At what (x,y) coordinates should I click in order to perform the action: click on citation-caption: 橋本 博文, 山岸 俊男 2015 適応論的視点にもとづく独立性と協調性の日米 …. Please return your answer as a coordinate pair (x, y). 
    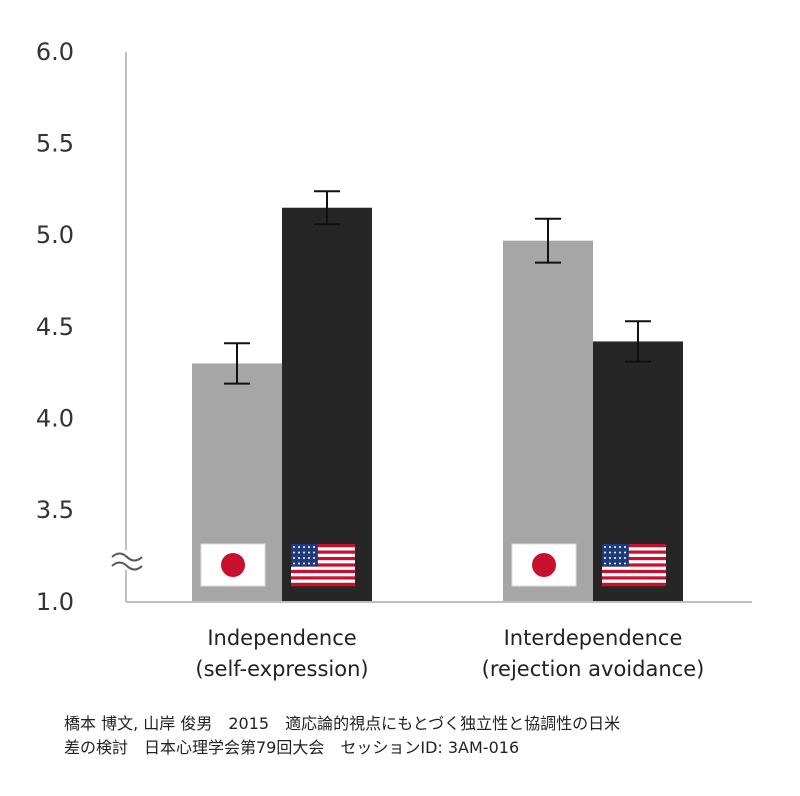
    Looking at the image, I should click on (342, 736).